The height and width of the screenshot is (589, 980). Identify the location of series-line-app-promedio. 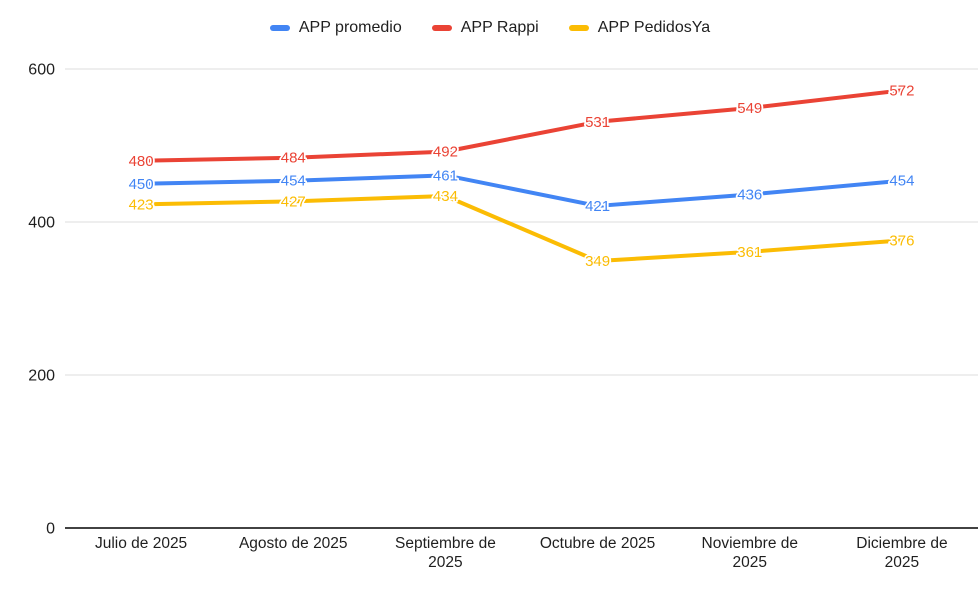
(521, 190).